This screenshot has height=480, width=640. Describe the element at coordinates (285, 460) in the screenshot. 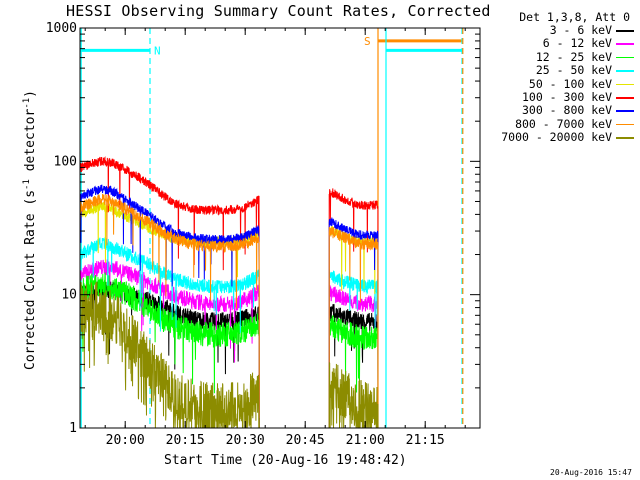

I see `x-axis-label: Start Time (20-Aug-16 19:48:42)` at that location.